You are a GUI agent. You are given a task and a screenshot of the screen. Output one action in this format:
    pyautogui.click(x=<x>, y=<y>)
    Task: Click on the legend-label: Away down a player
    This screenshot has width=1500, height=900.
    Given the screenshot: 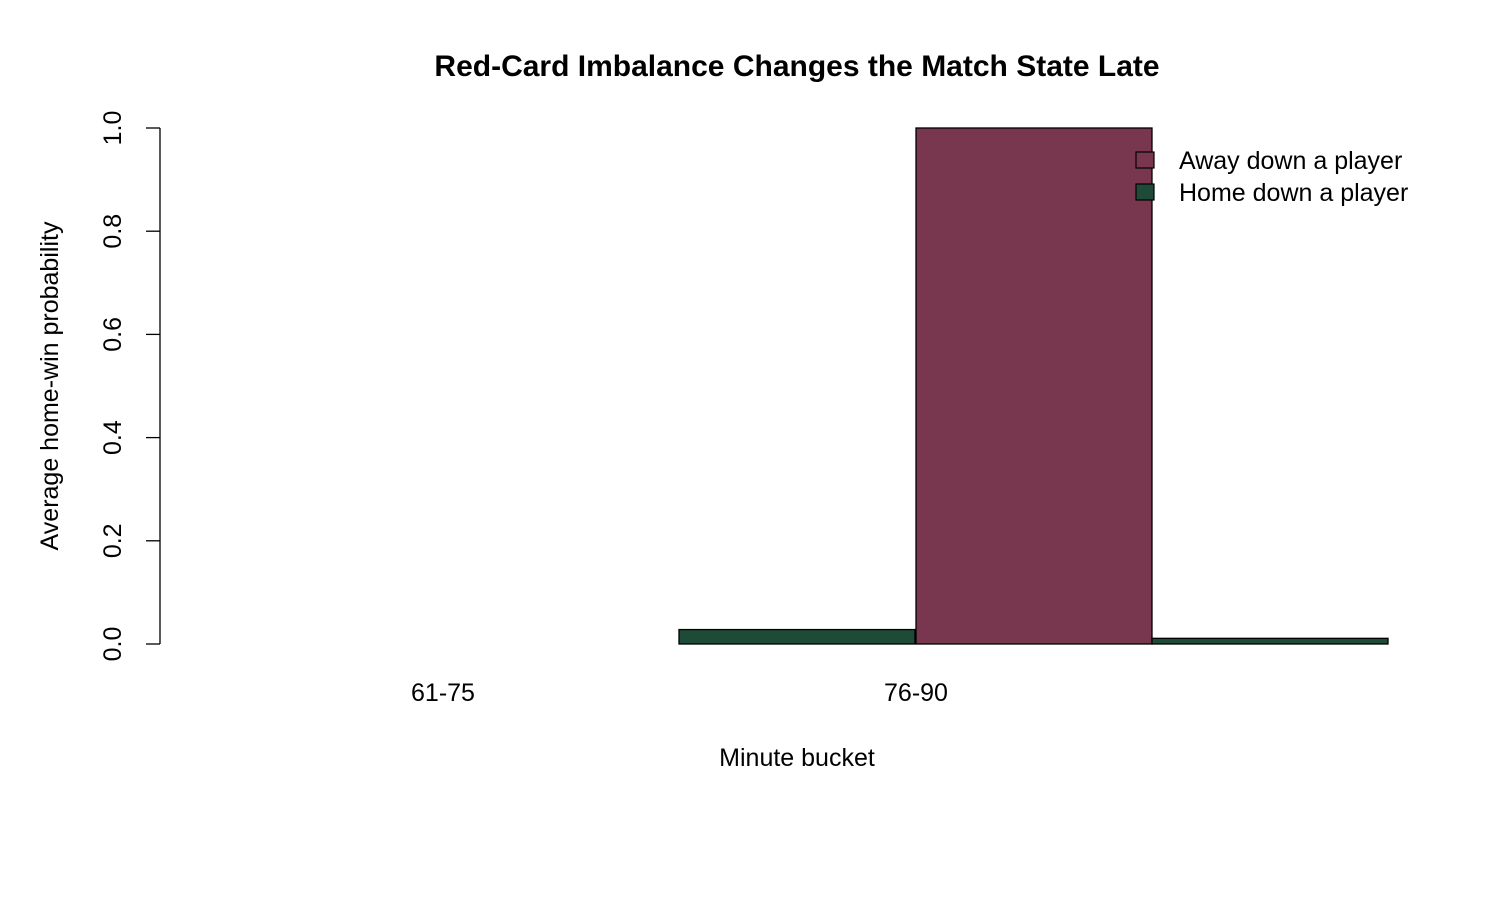 What is the action you would take?
    pyautogui.click(x=1290, y=161)
    